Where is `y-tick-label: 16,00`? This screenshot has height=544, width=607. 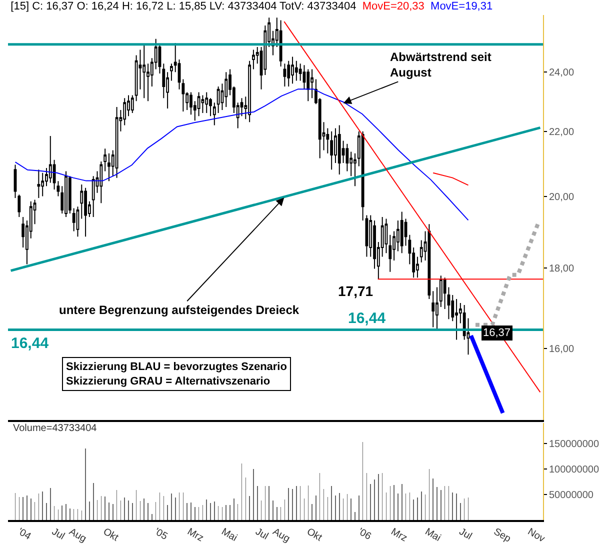
y-tick-label: 16,00 is located at coordinates (561, 349).